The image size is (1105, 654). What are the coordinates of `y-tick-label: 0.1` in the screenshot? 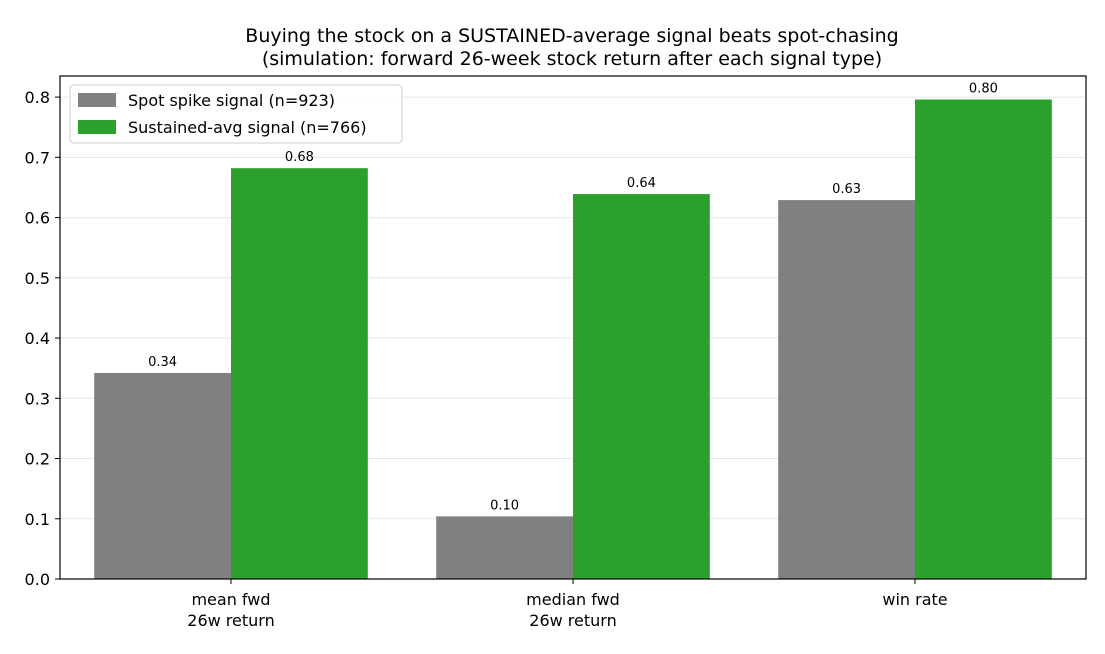 It's located at (37, 519).